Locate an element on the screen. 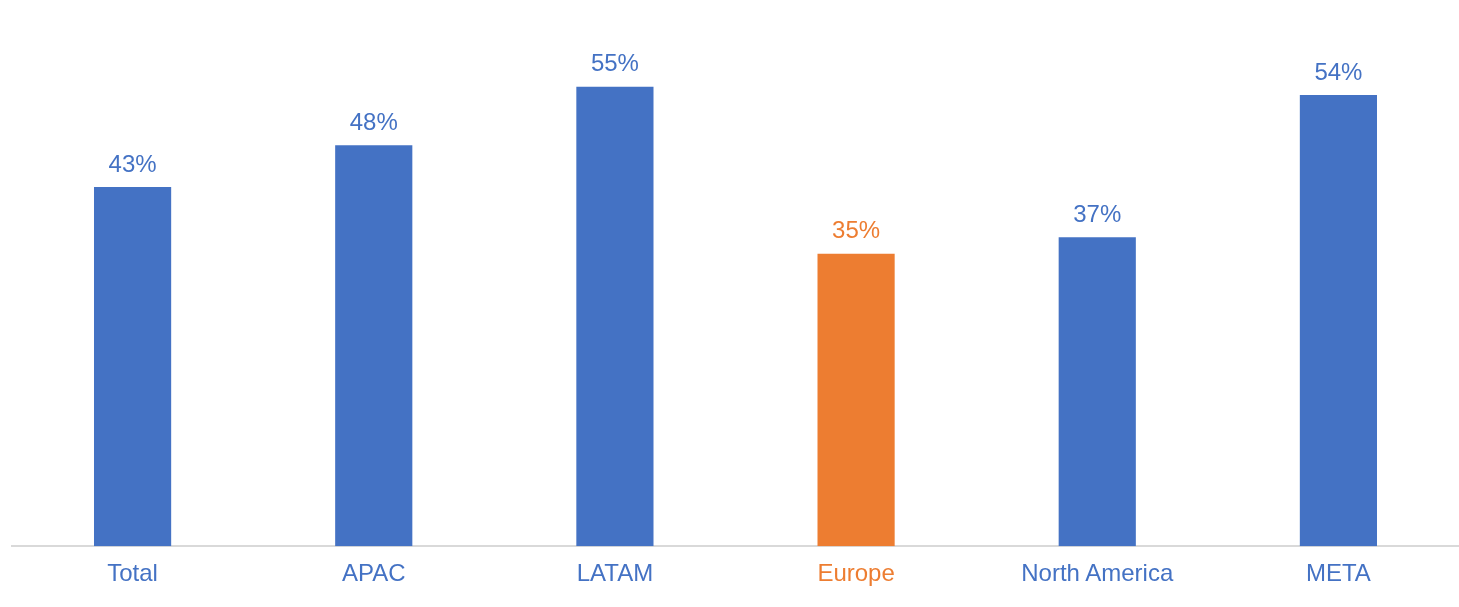 The image size is (1459, 607). data-label: 43% is located at coordinates (132, 163).